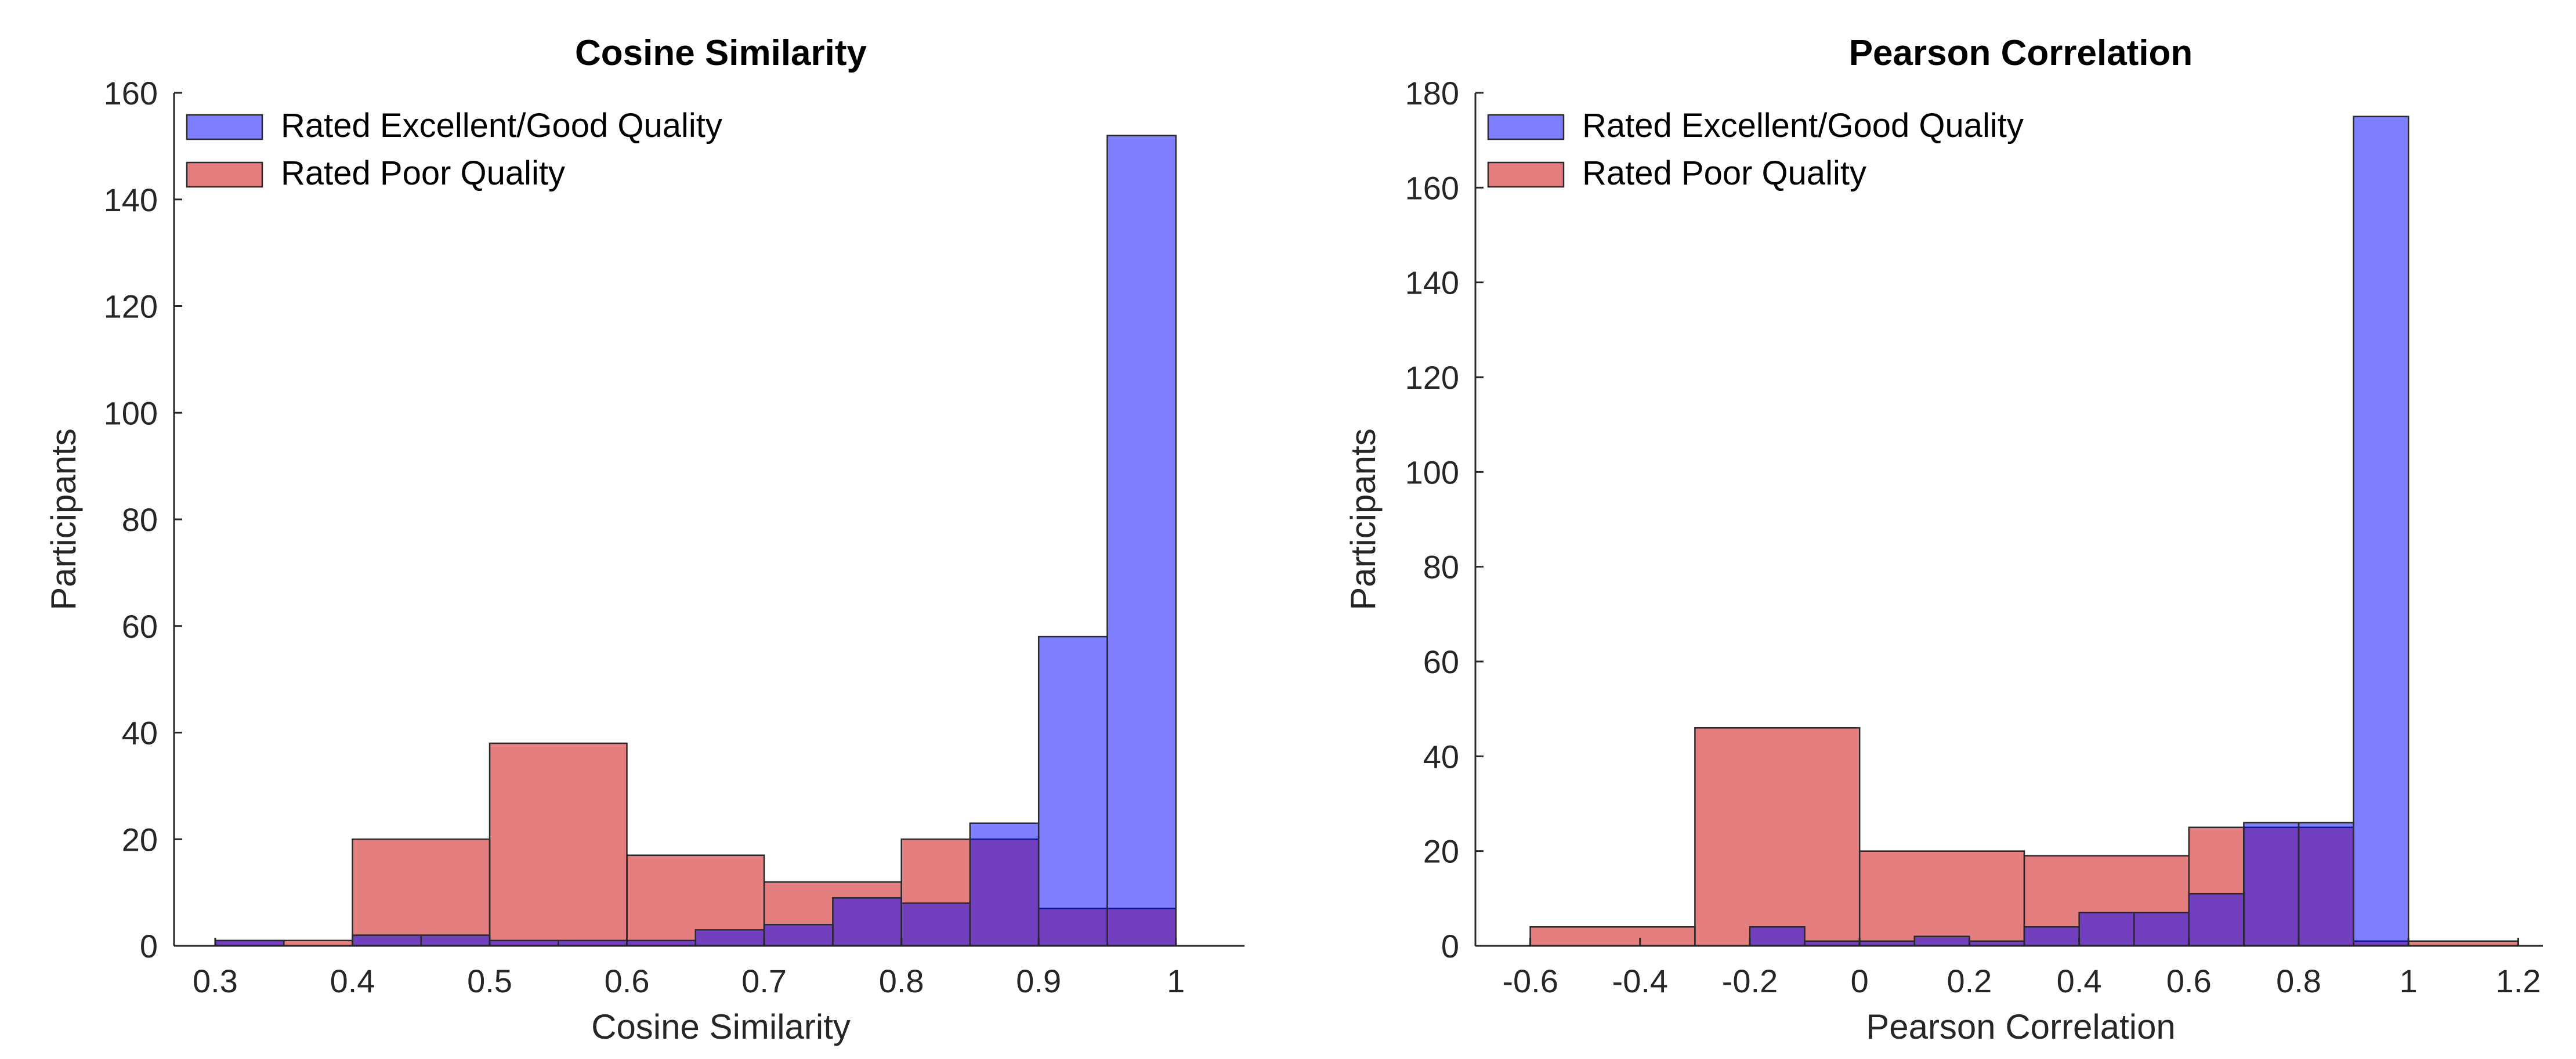 This screenshot has width=2576, height=1059. I want to click on chart-title: Pearson Correlation, so click(2021, 53).